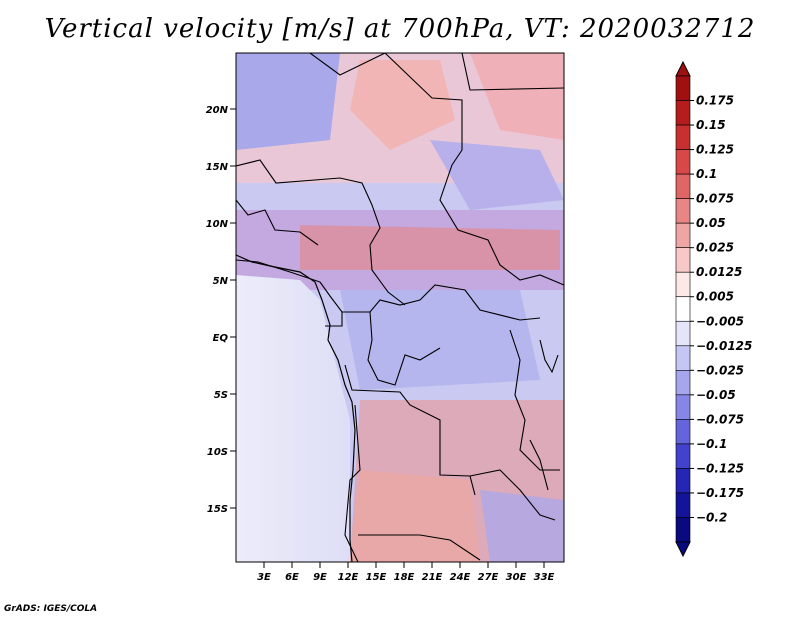 This screenshot has width=800, height=618. What do you see at coordinates (720, 468) in the screenshot?
I see `colorbar-label: −0.125` at bounding box center [720, 468].